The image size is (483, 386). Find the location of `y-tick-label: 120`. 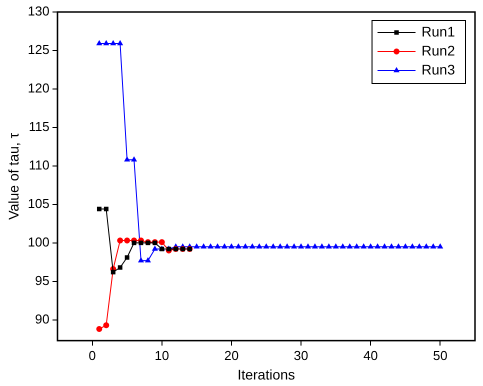

y-tick-label: 120 is located at coordinates (39, 88).